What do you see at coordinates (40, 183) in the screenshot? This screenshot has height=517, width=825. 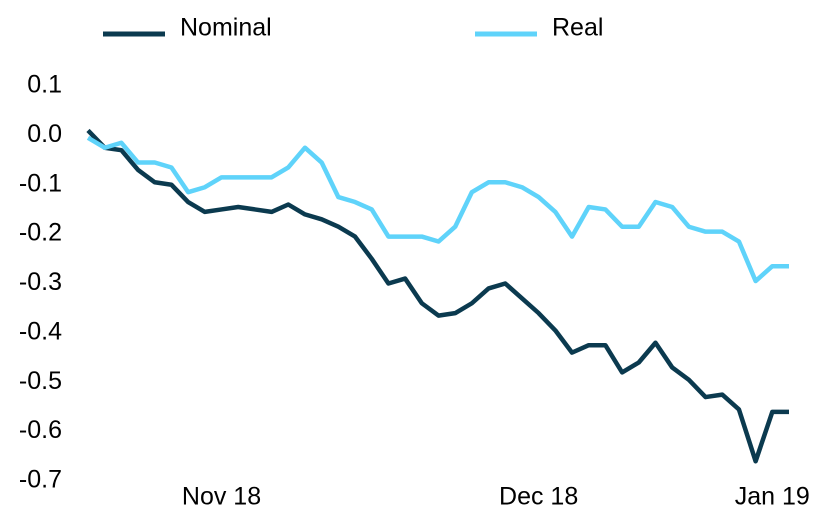 I see `y-tick-label: -0.1` at bounding box center [40, 183].